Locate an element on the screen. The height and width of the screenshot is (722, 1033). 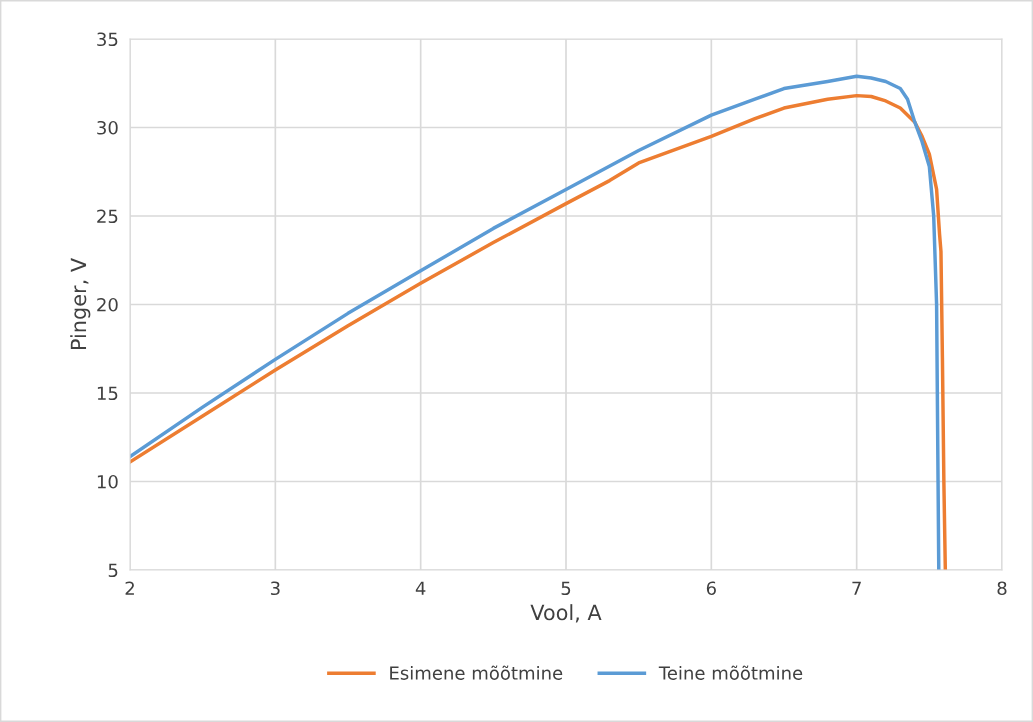
y-axis-title: Pinger, V is located at coordinates (80, 304).